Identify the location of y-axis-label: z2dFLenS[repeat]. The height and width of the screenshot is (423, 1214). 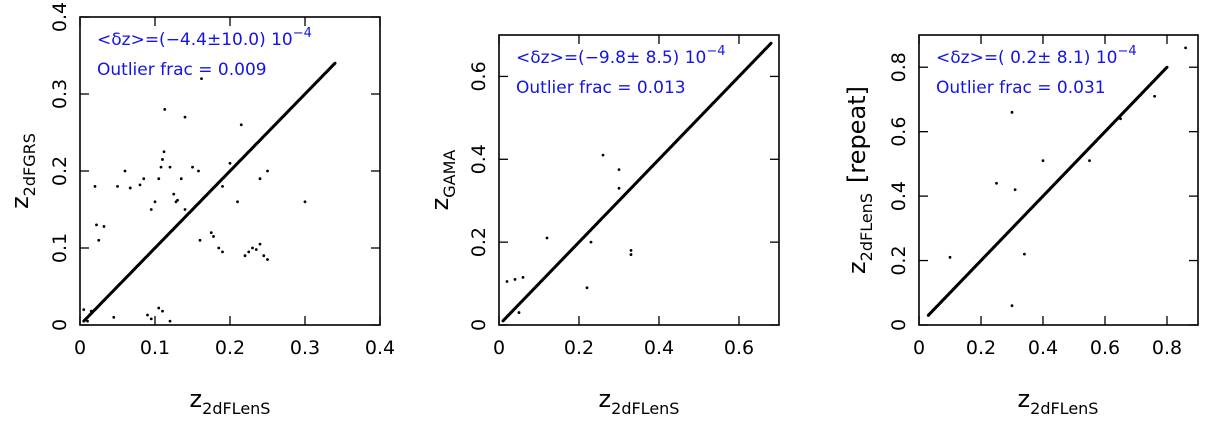
(859, 180).